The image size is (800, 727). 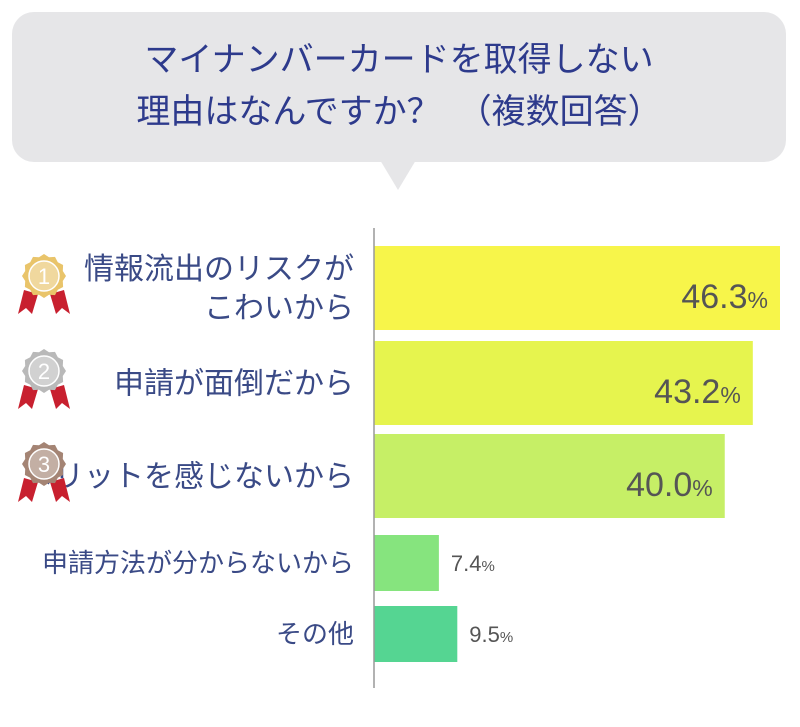 I want to click on chart-title: マイナンバーカードを取得しない 理由はなんですか？ （複数回答）, so click(x=399, y=86).